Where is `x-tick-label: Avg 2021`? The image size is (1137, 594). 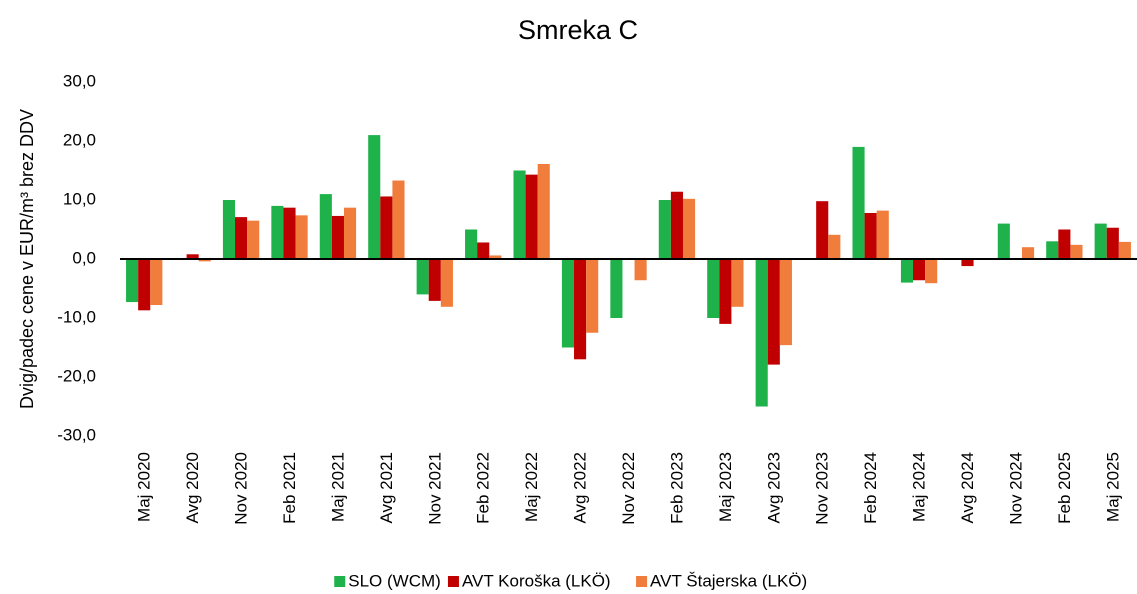
x-tick-label: Avg 2021 is located at coordinates (386, 488).